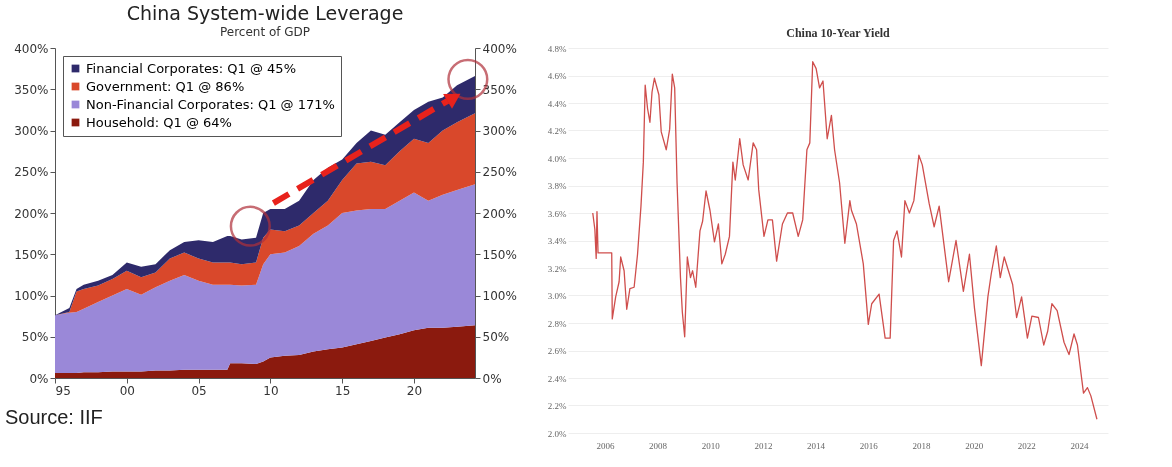 The height and width of the screenshot is (467, 1172). Describe the element at coordinates (557, 268) in the screenshot. I see `y-tick-label: 3.2%` at that location.